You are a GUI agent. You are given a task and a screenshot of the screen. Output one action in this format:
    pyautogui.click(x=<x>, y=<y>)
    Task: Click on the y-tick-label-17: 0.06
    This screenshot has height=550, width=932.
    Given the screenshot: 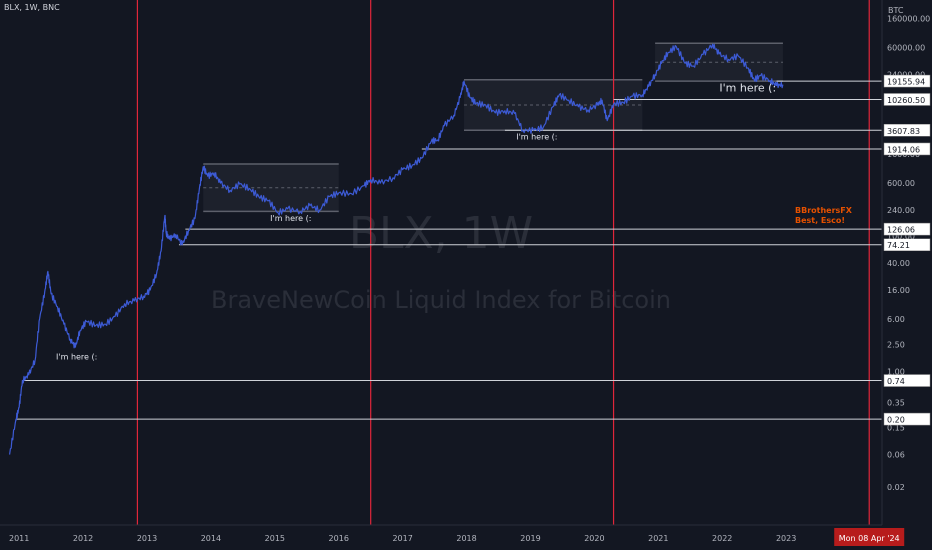 What is the action you would take?
    pyautogui.click(x=896, y=455)
    